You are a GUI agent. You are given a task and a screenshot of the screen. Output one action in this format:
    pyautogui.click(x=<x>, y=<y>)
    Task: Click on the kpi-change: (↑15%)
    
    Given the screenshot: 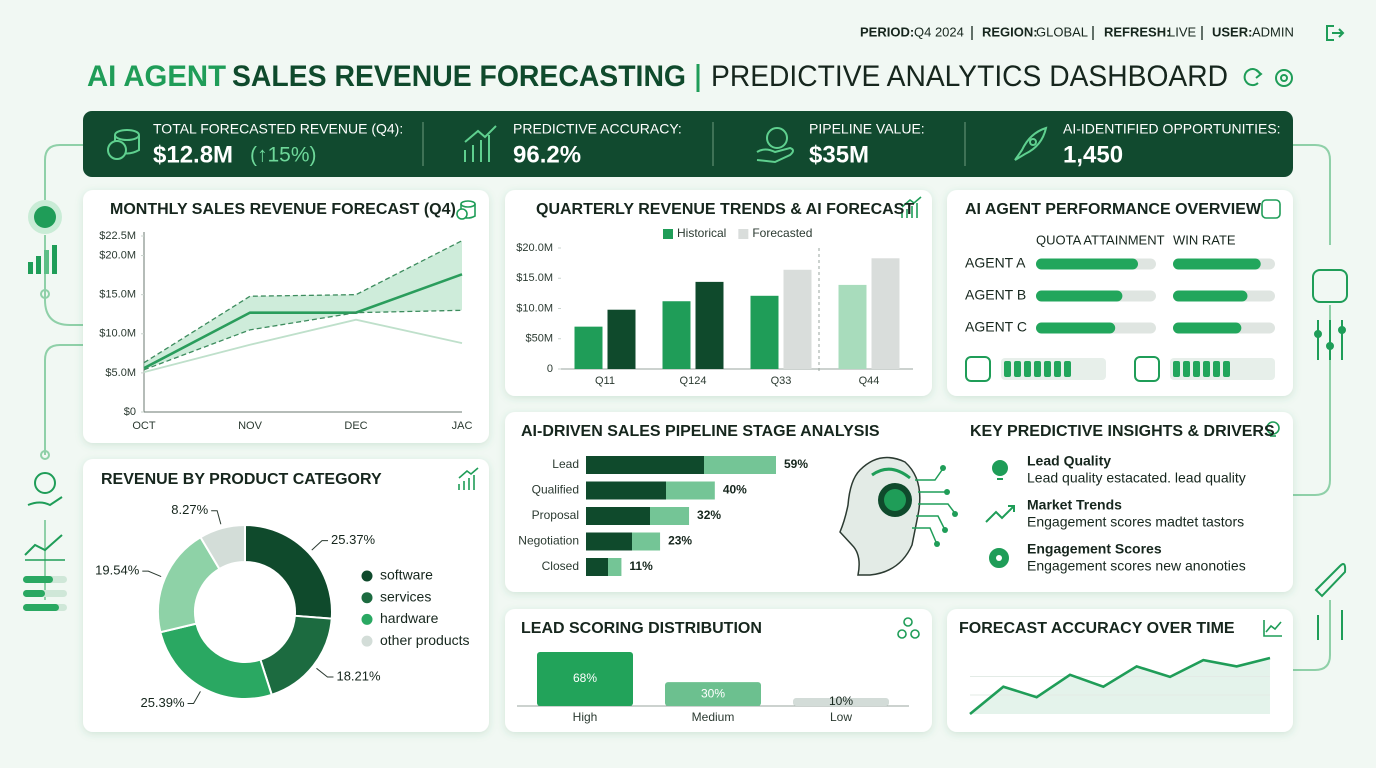 What is the action you would take?
    pyautogui.click(x=283, y=155)
    